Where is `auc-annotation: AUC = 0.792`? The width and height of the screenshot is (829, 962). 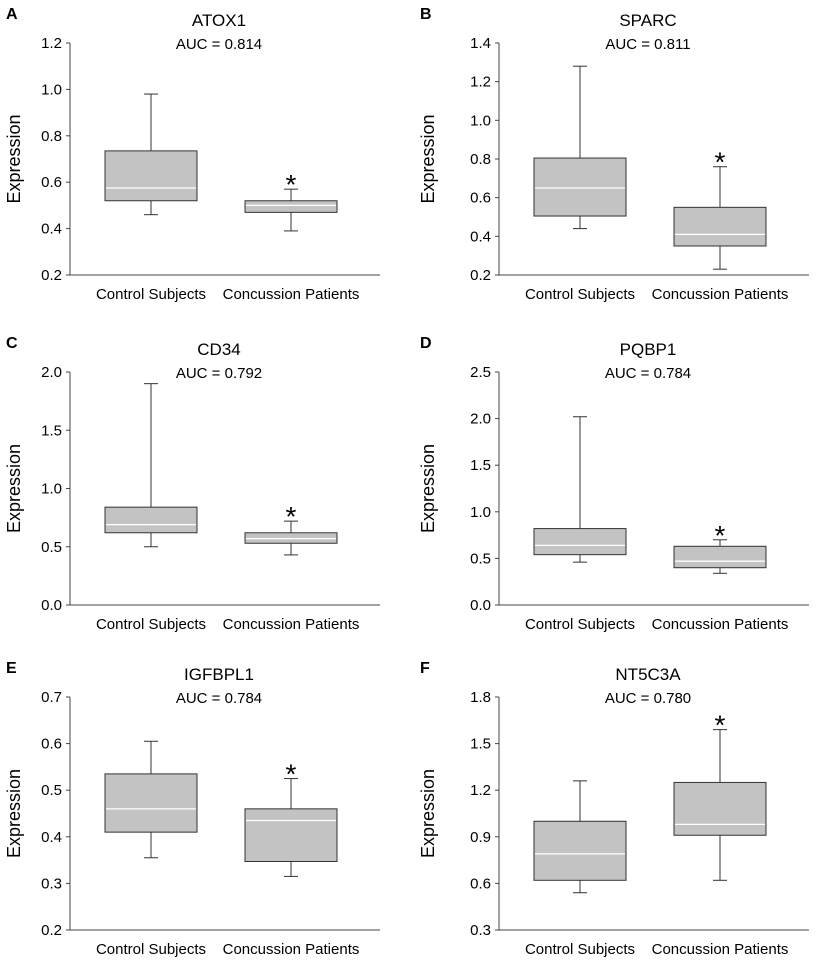
auc-annotation: AUC = 0.792 is located at coordinates (219, 373).